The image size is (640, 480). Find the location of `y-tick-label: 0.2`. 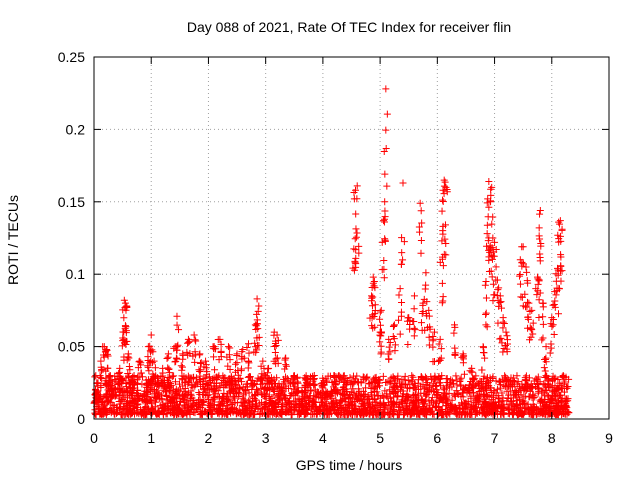

y-tick-label: 0.2 is located at coordinates (76, 129).